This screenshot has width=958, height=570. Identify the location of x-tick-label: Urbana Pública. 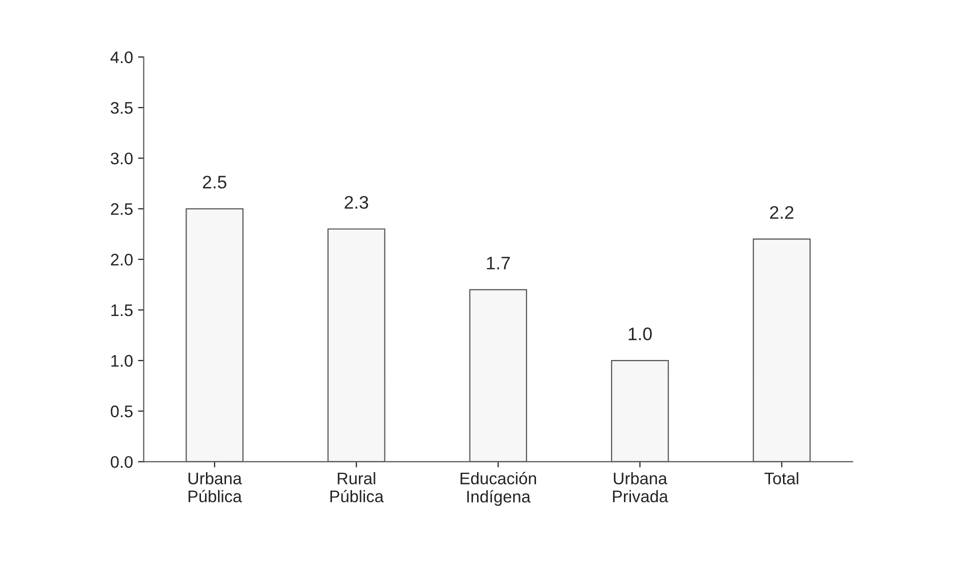
(215, 487).